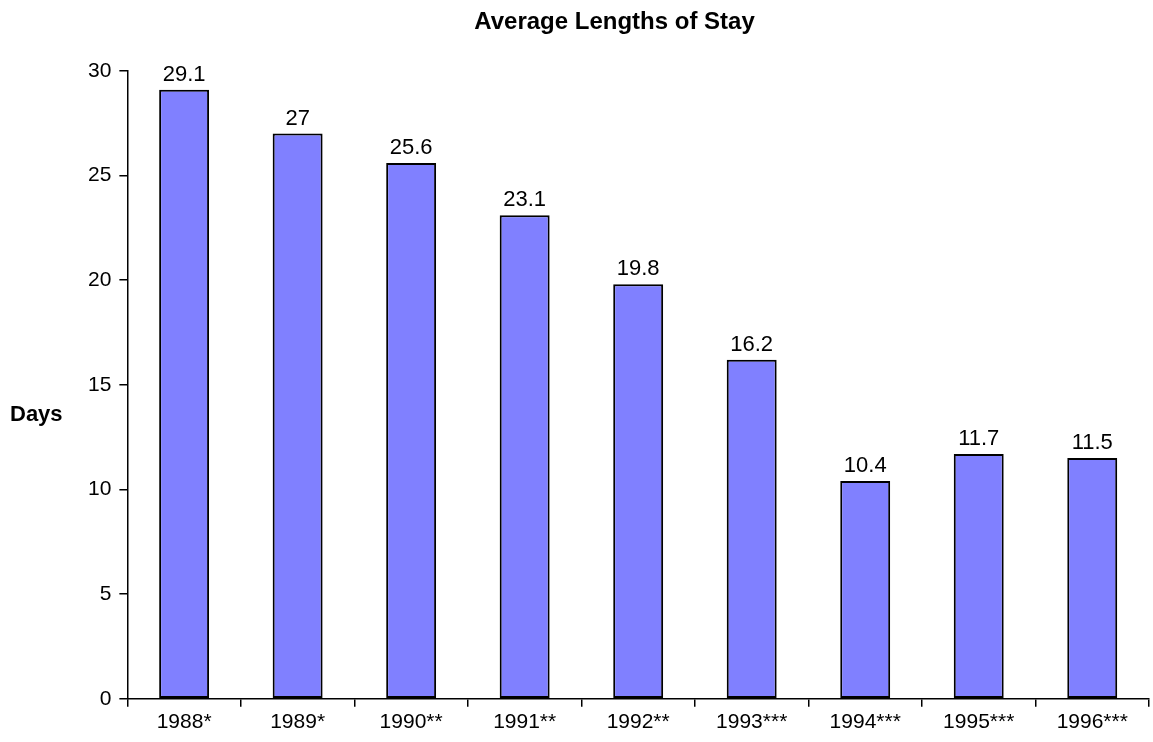  What do you see at coordinates (979, 721) in the screenshot?
I see `x-tick-label: 1995***` at bounding box center [979, 721].